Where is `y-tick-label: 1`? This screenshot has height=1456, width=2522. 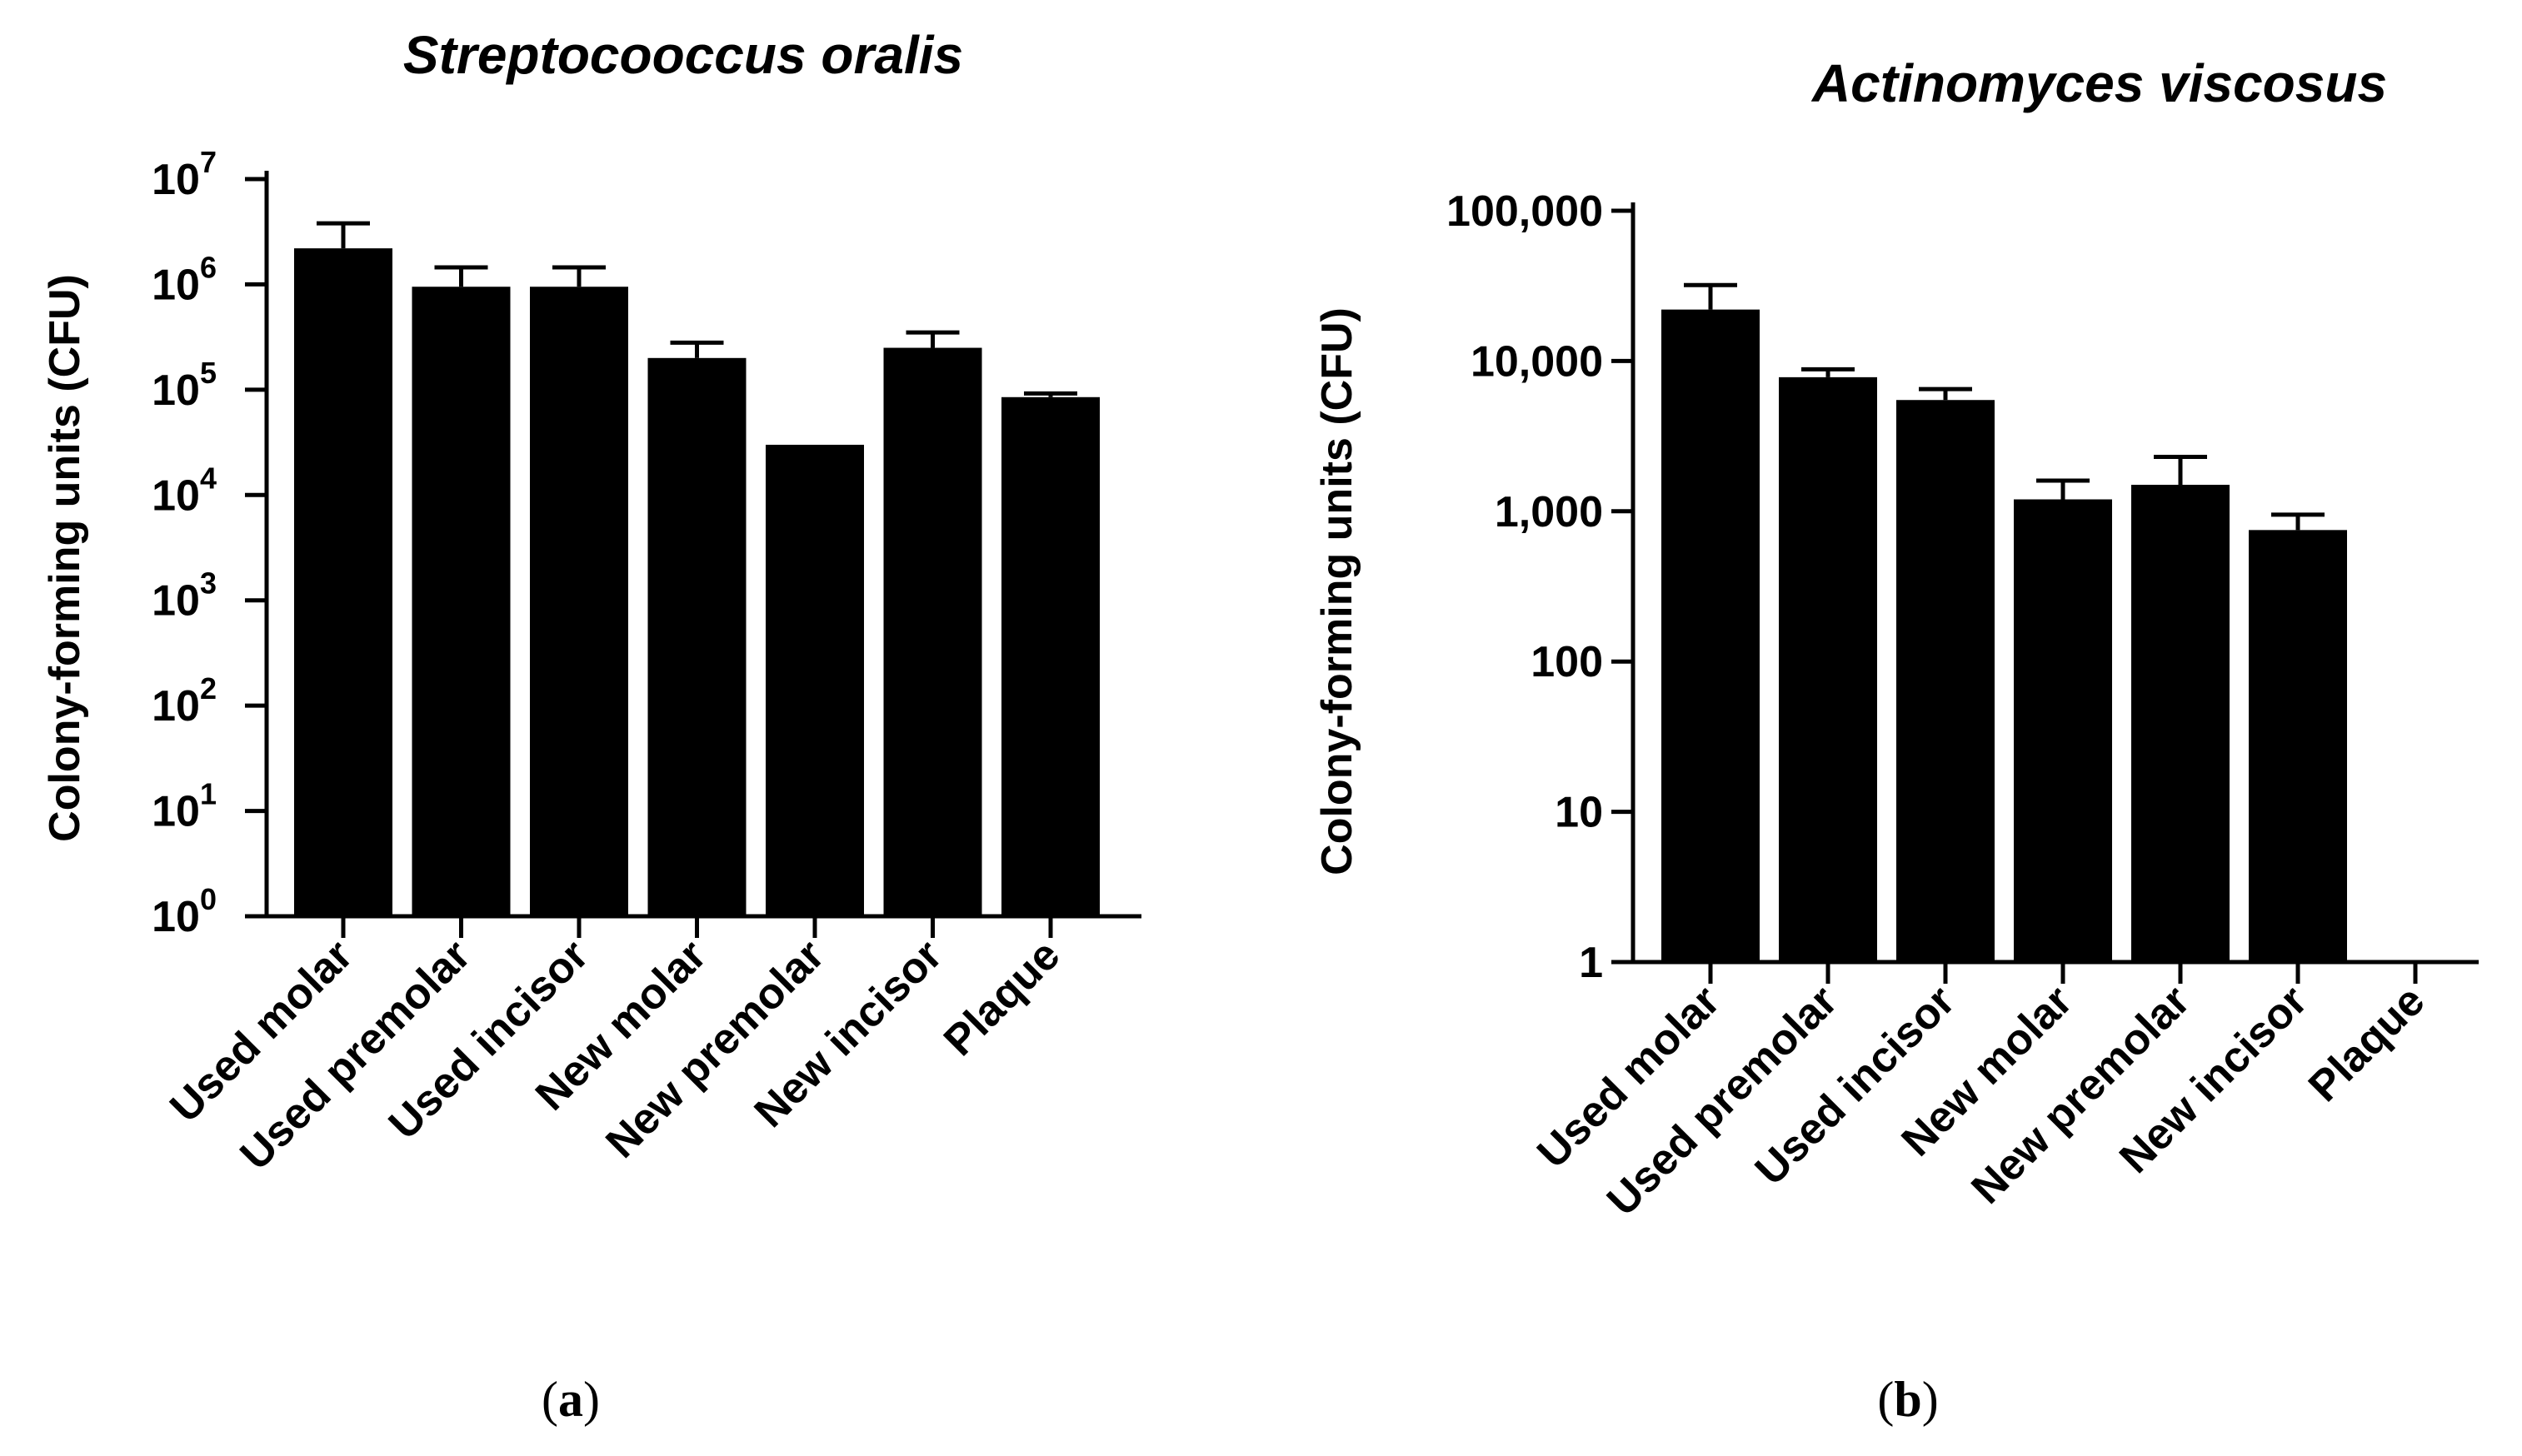 y-tick-label: 1 is located at coordinates (1591, 963).